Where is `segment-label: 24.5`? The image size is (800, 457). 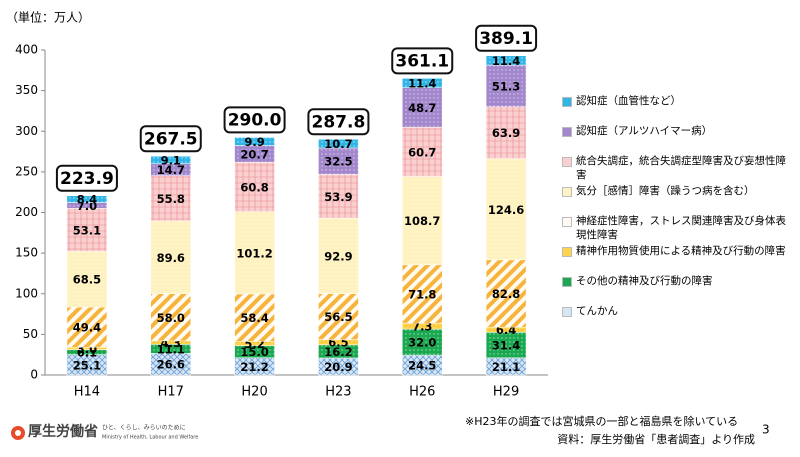 segment-label: 24.5 is located at coordinates (422, 366).